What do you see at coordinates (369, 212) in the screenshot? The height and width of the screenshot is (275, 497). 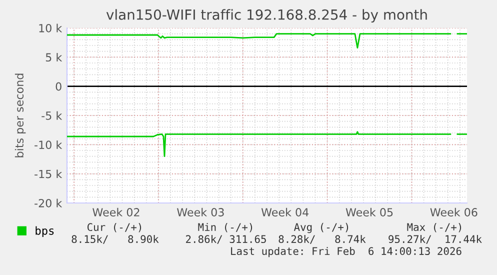 I see `x-tick-label: Week 05` at bounding box center [369, 212].